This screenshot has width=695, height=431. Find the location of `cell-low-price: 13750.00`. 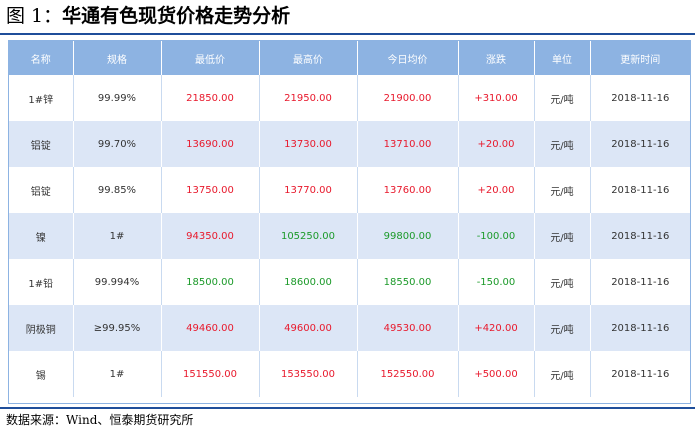

cell-low-price: 13750.00 is located at coordinates (210, 190).